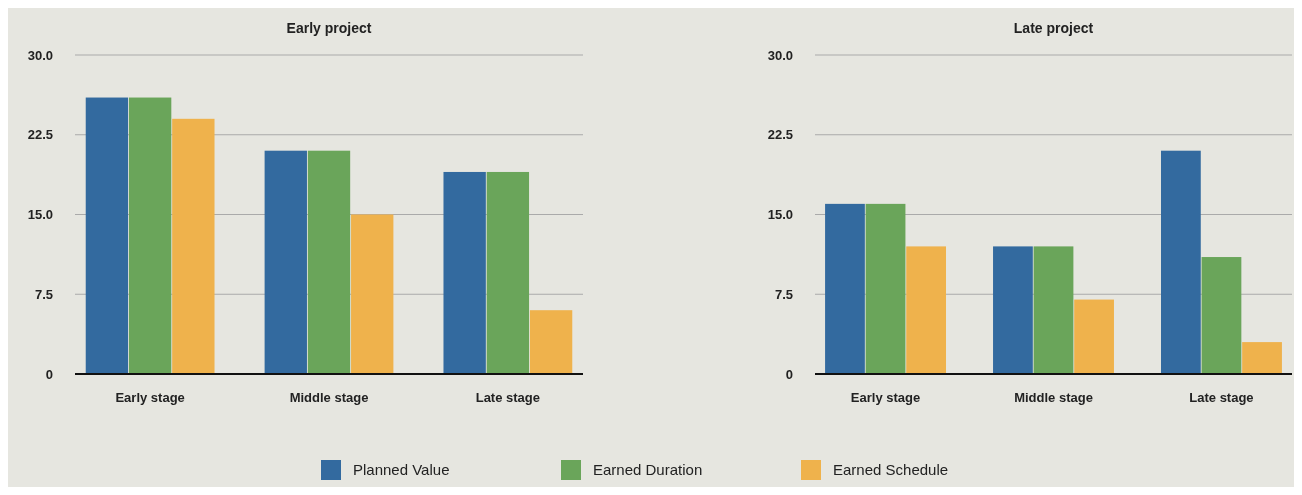  What do you see at coordinates (891, 470) in the screenshot?
I see `legend-label: Earned Schedule` at bounding box center [891, 470].